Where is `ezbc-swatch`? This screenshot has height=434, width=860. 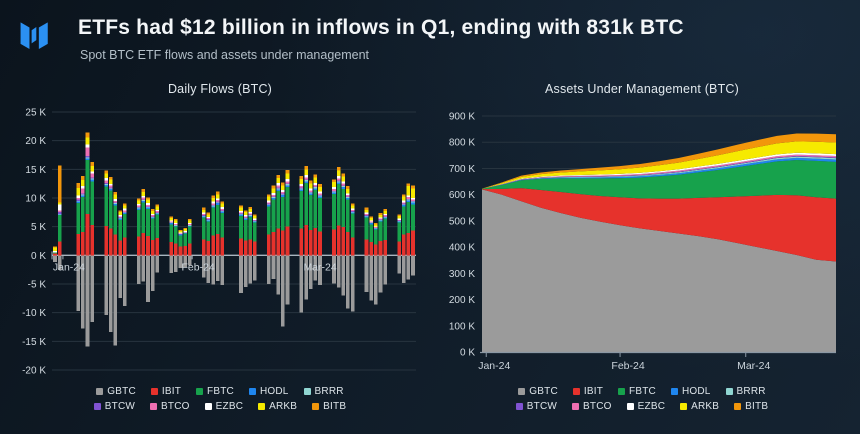
ezbc-swatch is located at coordinates (208, 406).